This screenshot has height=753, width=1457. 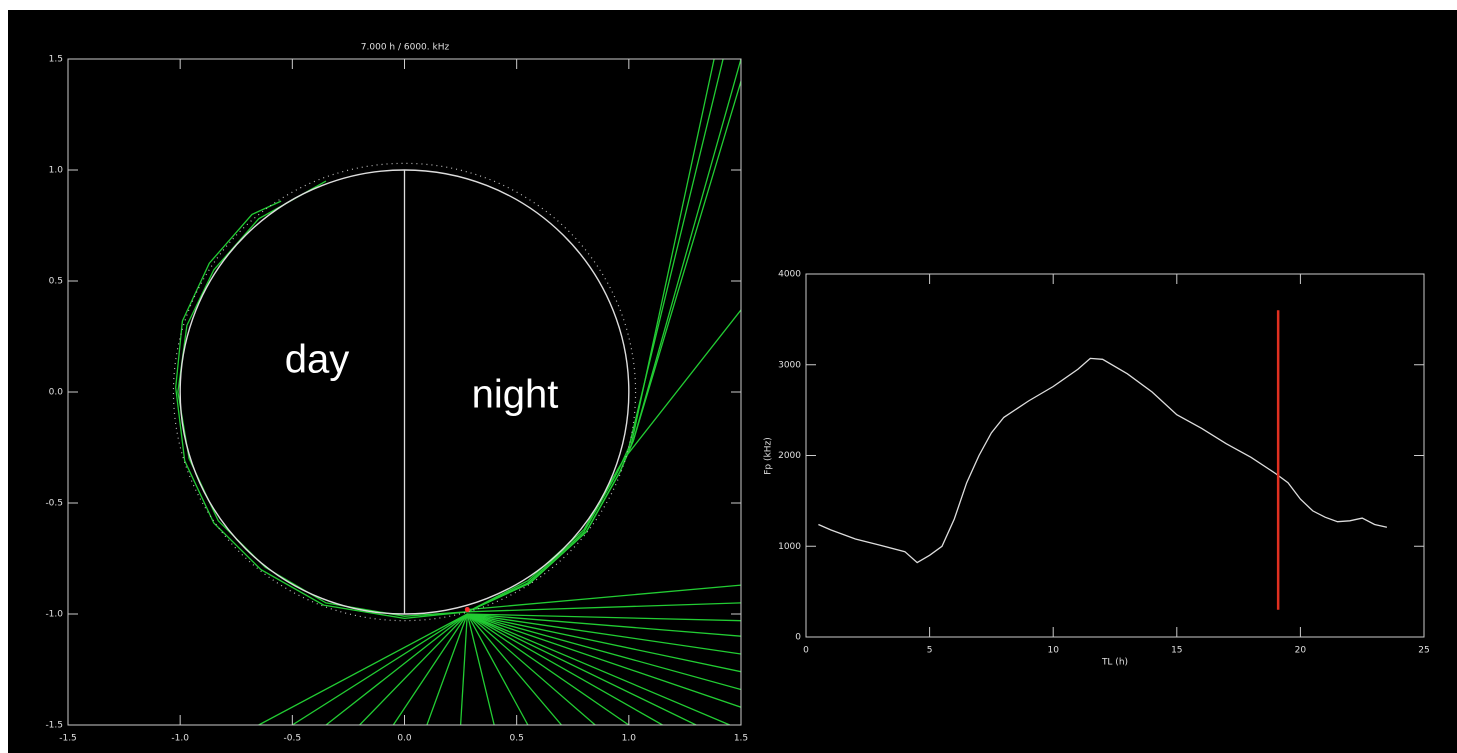 I want to click on x-tick-label: 1.5, so click(x=741, y=739).